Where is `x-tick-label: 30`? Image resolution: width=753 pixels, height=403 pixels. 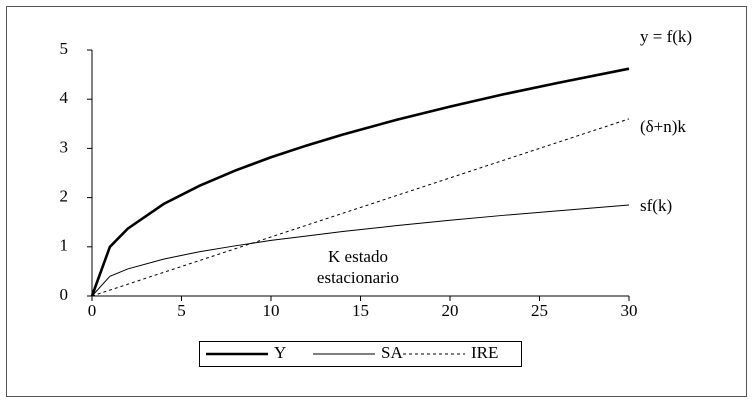
x-tick-label: 30 is located at coordinates (629, 310).